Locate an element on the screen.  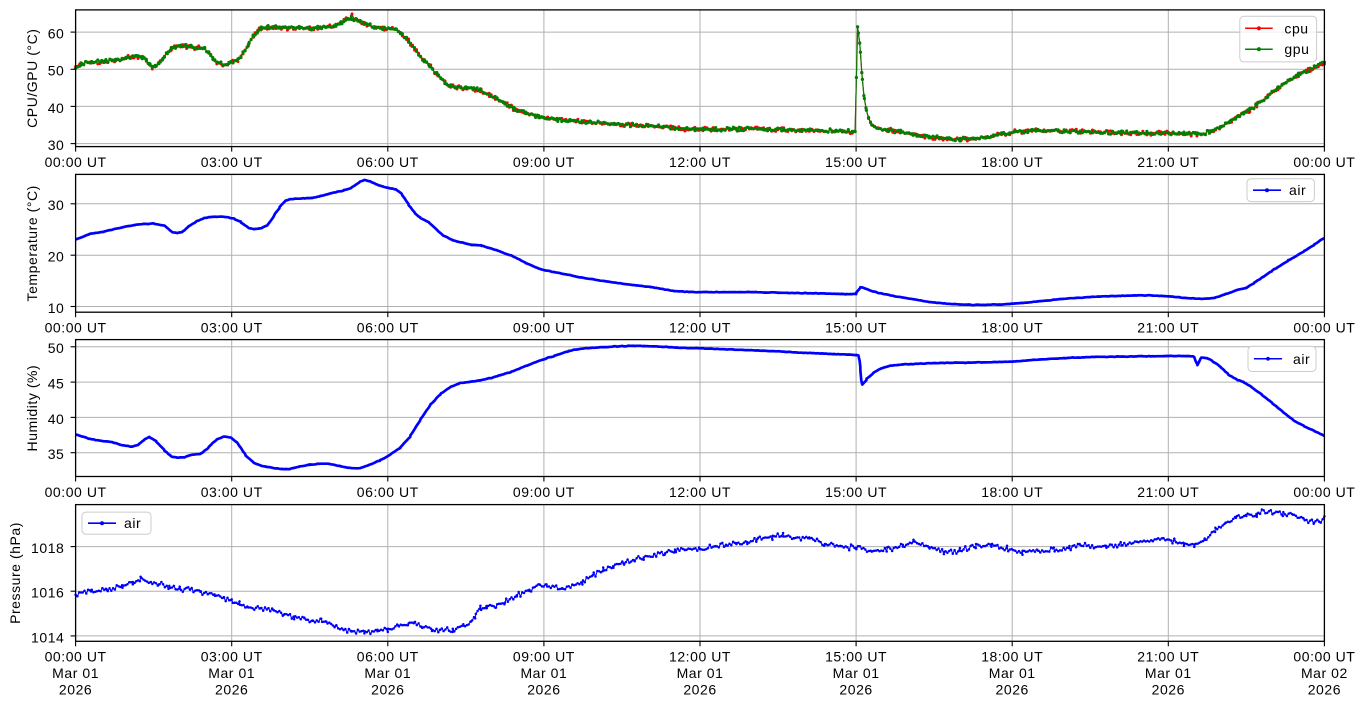
svg-text: 35 is located at coordinates (56, 454).